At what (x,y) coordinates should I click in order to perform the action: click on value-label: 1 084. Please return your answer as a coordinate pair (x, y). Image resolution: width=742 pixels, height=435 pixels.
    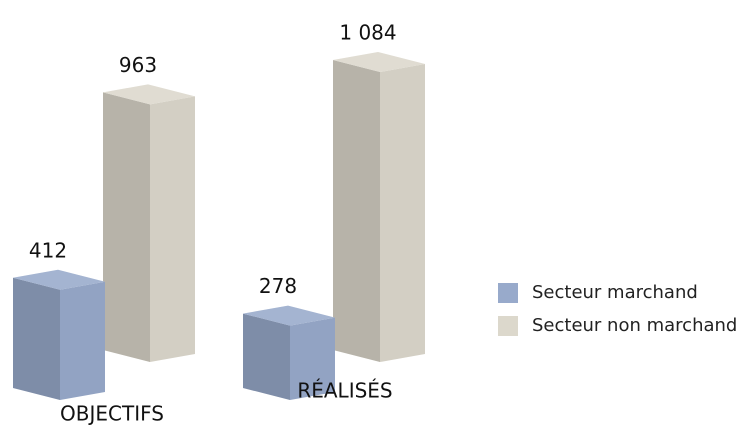
    Looking at the image, I should click on (367, 33).